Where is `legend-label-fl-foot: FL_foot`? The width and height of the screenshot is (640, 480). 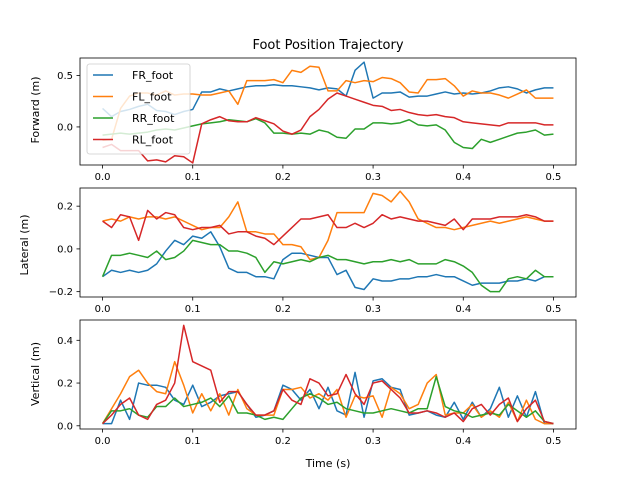 legend-label-fl-foot: FL_foot is located at coordinates (152, 97).